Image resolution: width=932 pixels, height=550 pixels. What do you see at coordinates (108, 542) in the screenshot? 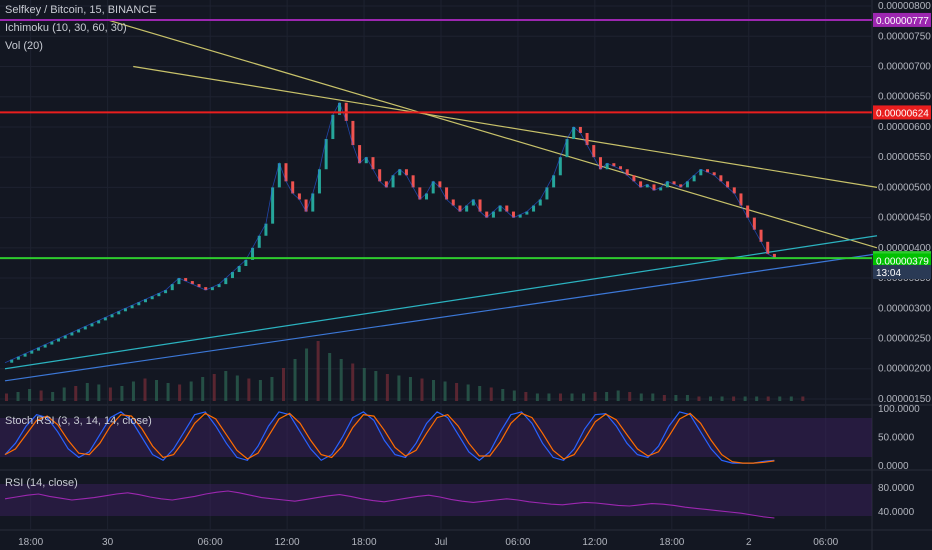
I see `time-tick-label: 30` at bounding box center [108, 542].